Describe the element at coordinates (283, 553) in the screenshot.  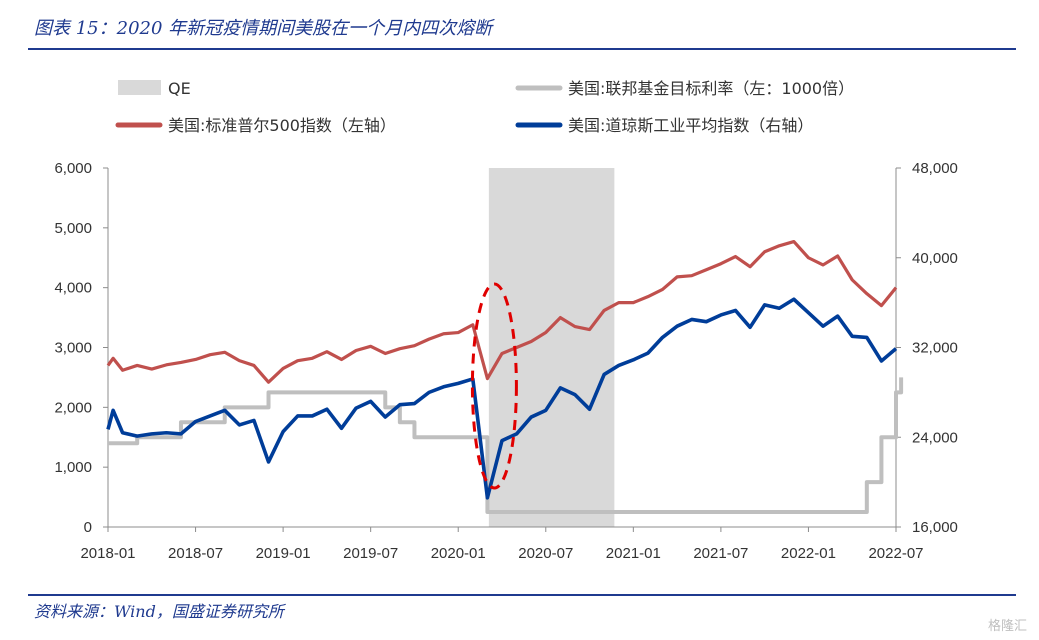
I see `x-tick-label: 2019-01` at that location.